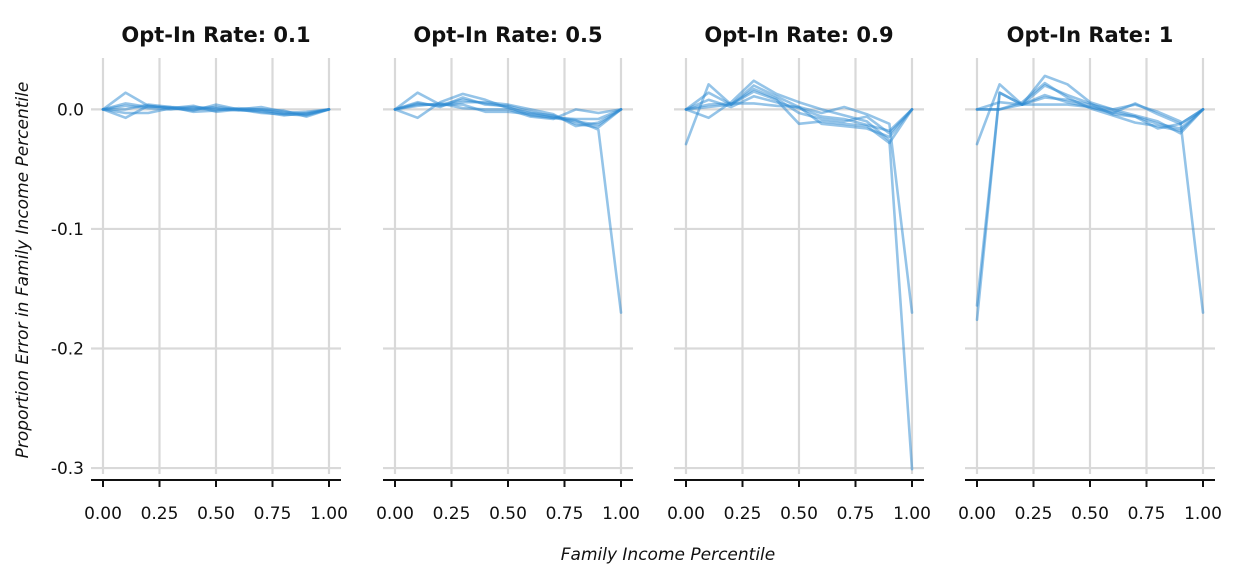 The width and height of the screenshot is (1248, 576). Describe the element at coordinates (67, 230) in the screenshot. I see `y-tick-label: -0.1` at that location.